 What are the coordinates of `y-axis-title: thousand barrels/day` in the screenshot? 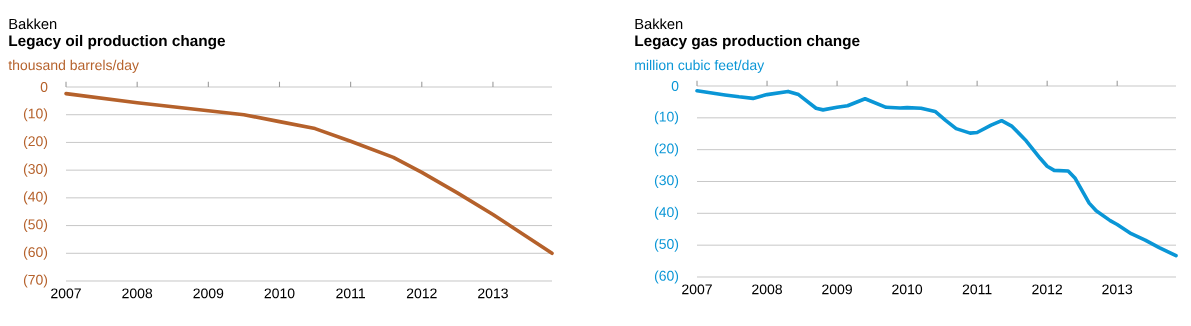 It's located at (73, 66).